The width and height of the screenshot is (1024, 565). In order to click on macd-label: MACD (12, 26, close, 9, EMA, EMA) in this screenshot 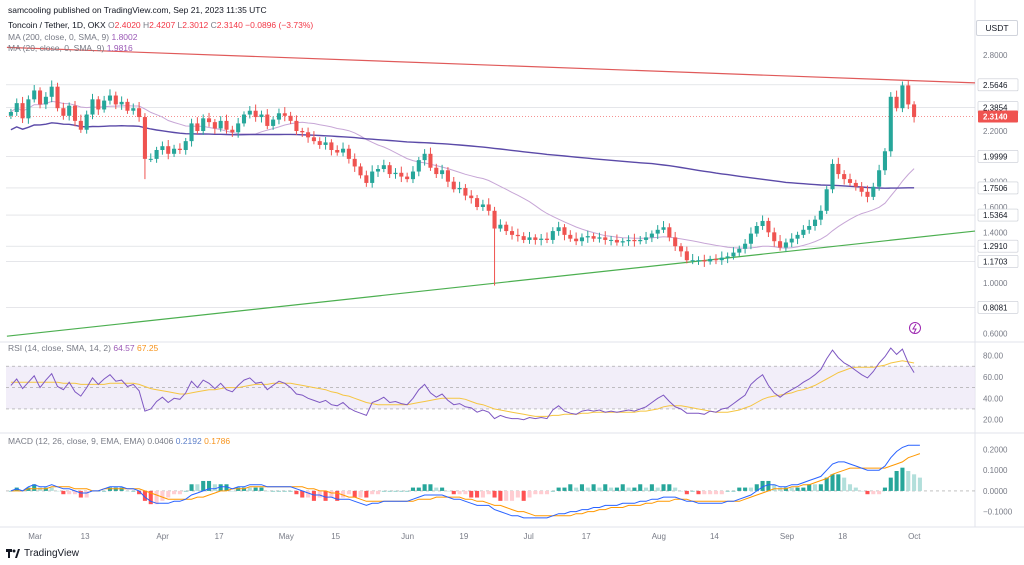, I will do `click(76, 441)`.